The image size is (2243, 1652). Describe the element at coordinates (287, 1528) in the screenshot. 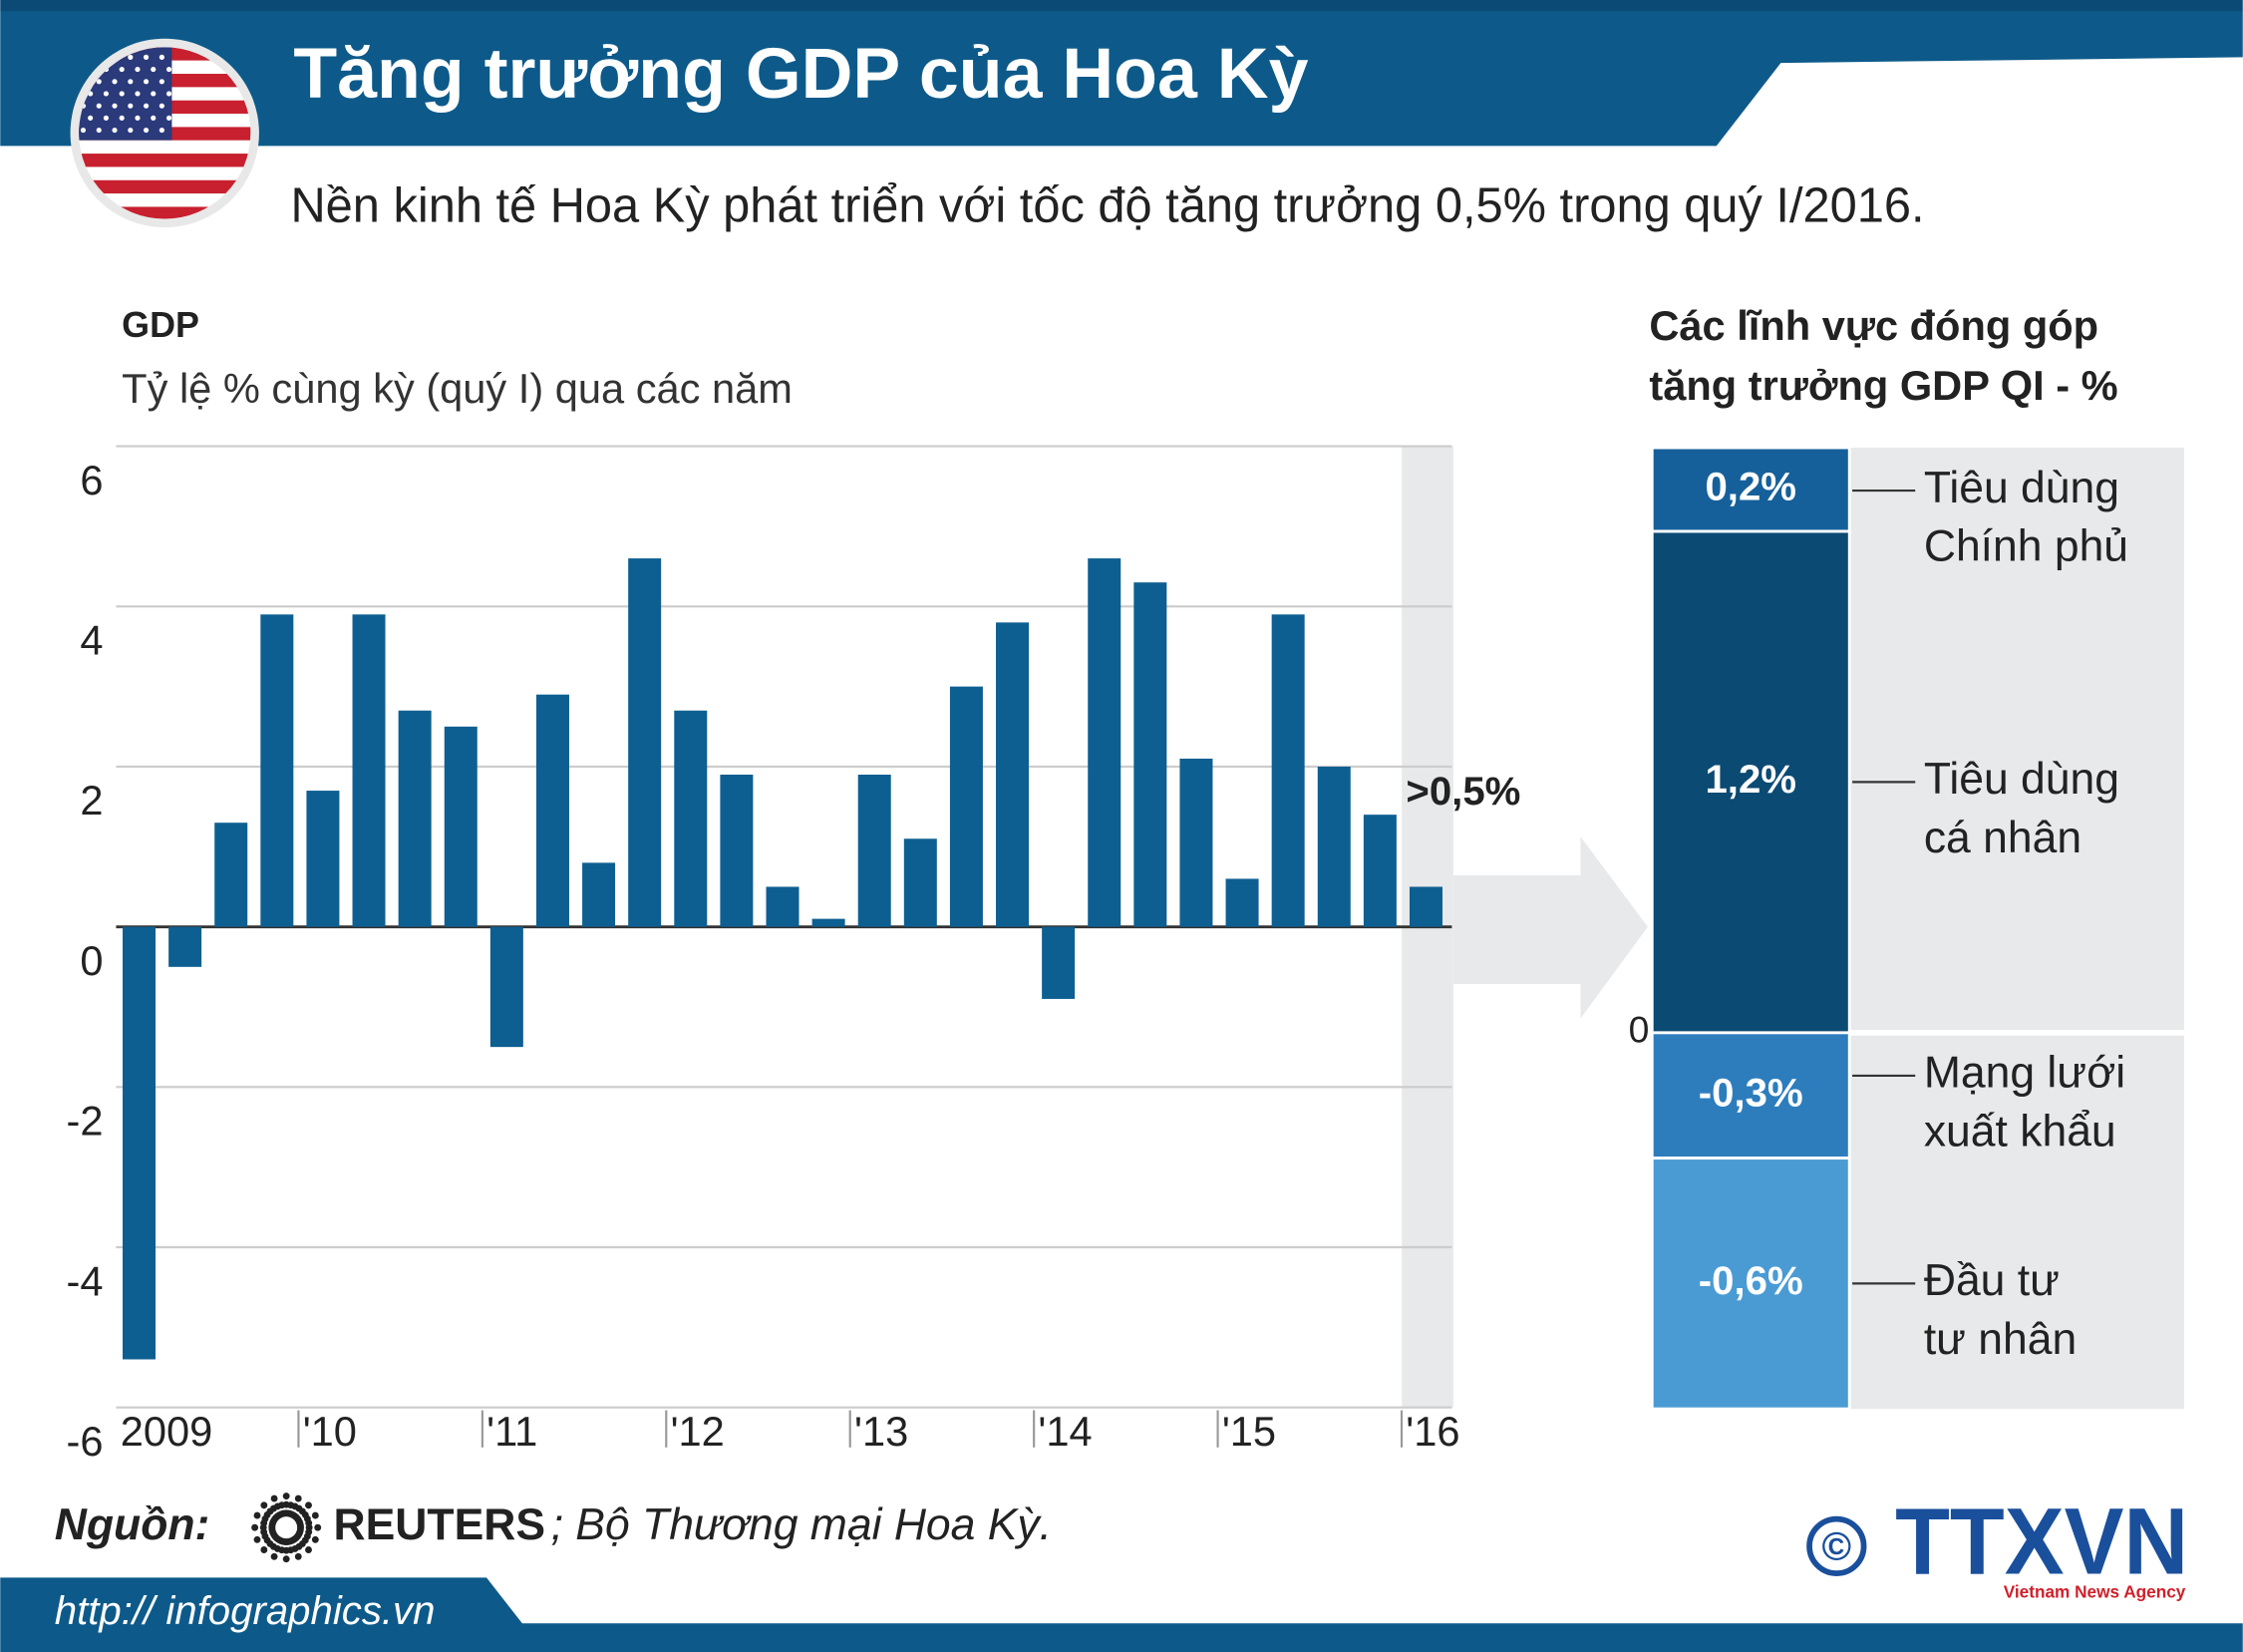

I see `reuters-icon` at that location.